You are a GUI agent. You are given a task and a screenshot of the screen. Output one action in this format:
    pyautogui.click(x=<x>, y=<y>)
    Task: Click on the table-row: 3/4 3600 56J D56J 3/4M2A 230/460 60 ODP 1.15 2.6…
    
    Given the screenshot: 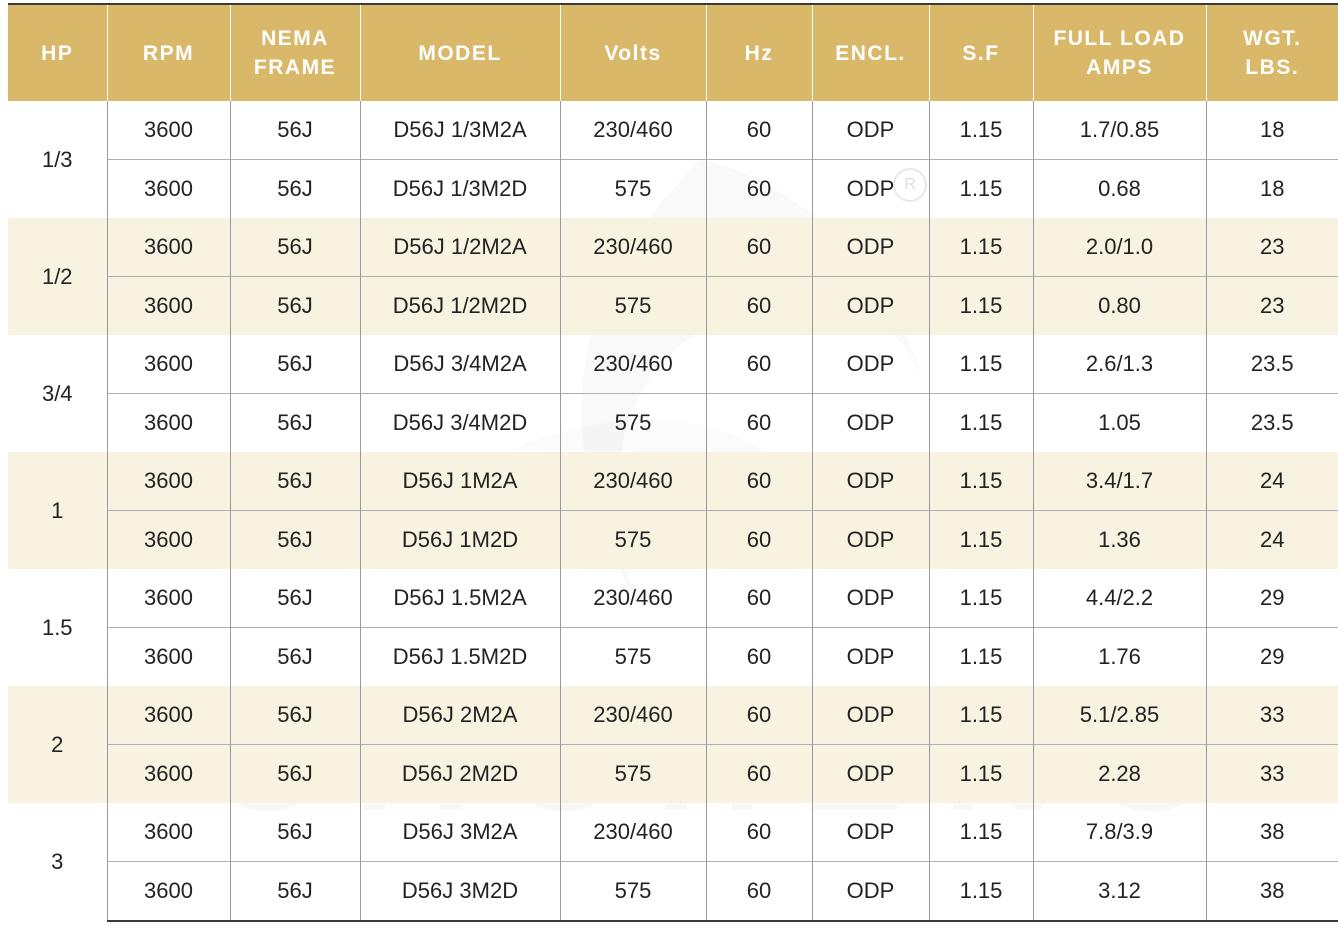 What is the action you would take?
    pyautogui.click(x=673, y=370)
    